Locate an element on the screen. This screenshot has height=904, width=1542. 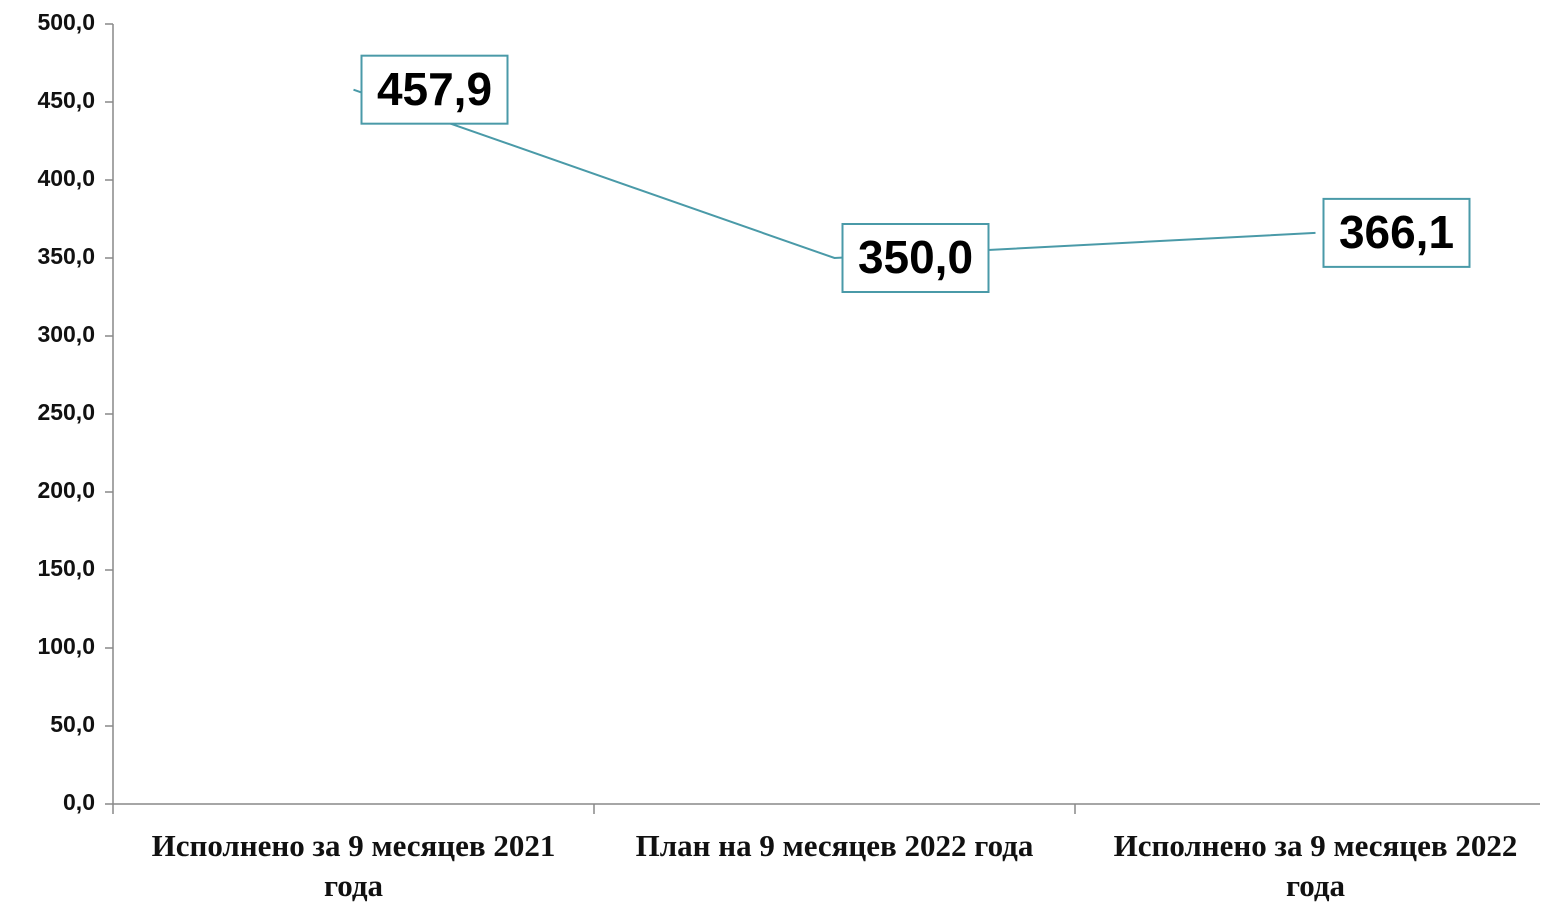
y-tick-label: 150,0 is located at coordinates (66, 568).